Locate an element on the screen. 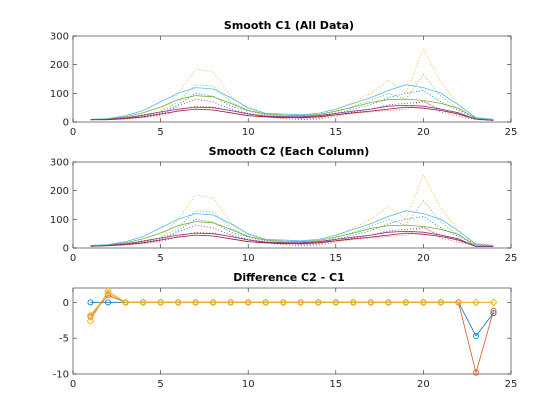  chart-title: Difference C2 - C1 is located at coordinates (288, 277).